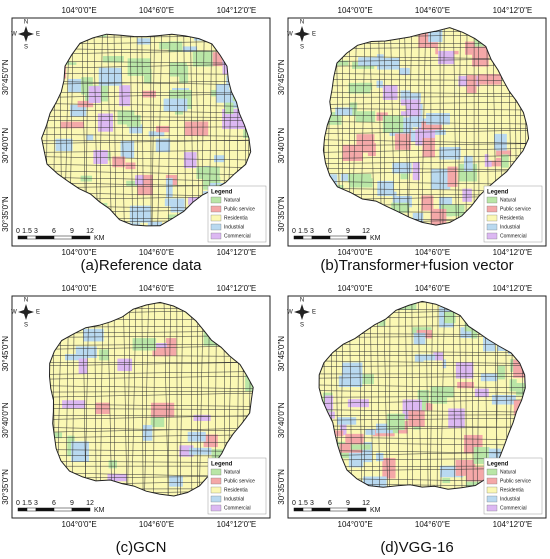 The image size is (550, 559). What do you see at coordinates (416, 265) in the screenshot?
I see `panel-caption: (b)Transformer+fusion vector` at bounding box center [416, 265].